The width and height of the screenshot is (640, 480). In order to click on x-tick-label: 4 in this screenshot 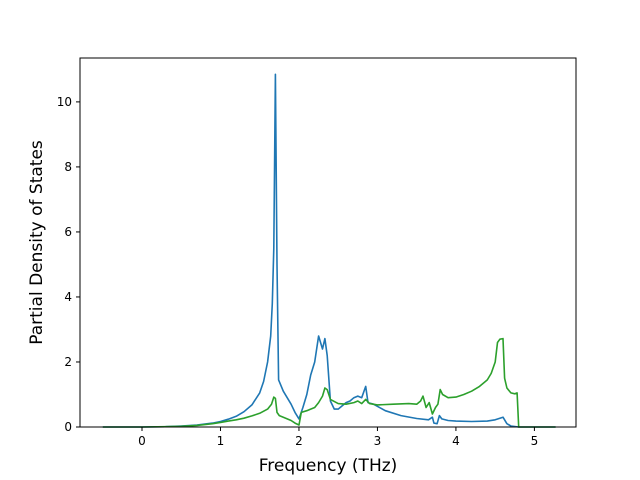, I will do `click(456, 441)`.